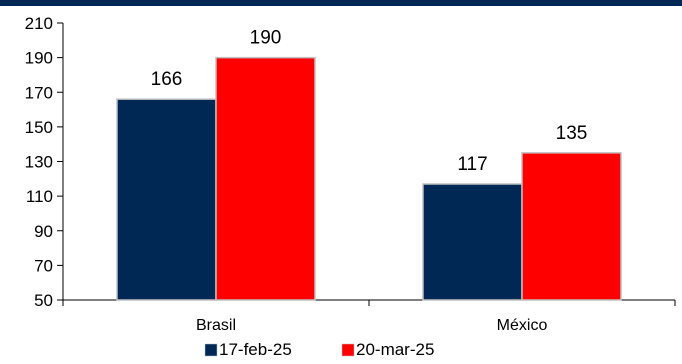  What do you see at coordinates (572, 133) in the screenshot?
I see `data-label: 135` at bounding box center [572, 133].